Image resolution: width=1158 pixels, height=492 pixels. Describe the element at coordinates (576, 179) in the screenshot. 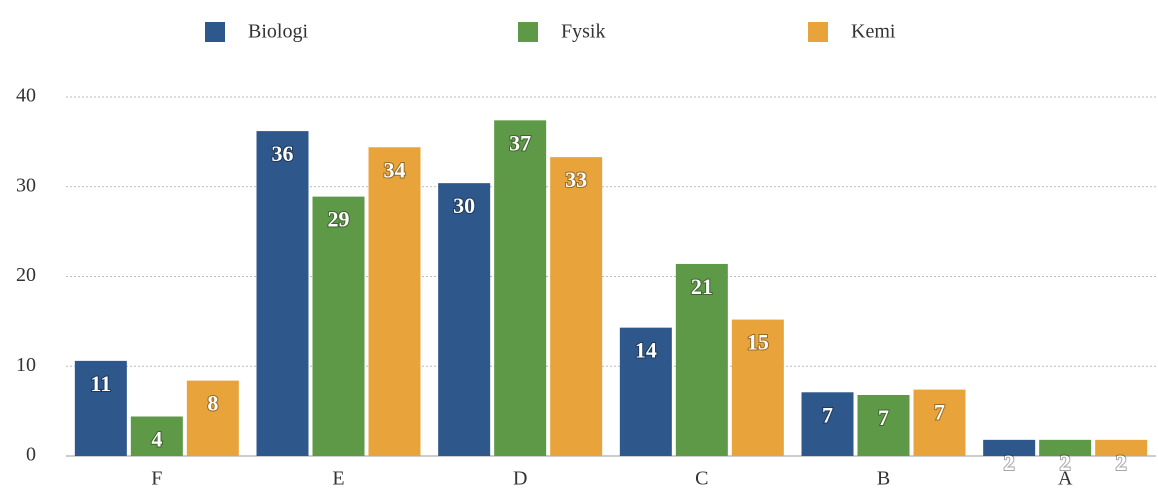

I see `value-label: 33` at that location.